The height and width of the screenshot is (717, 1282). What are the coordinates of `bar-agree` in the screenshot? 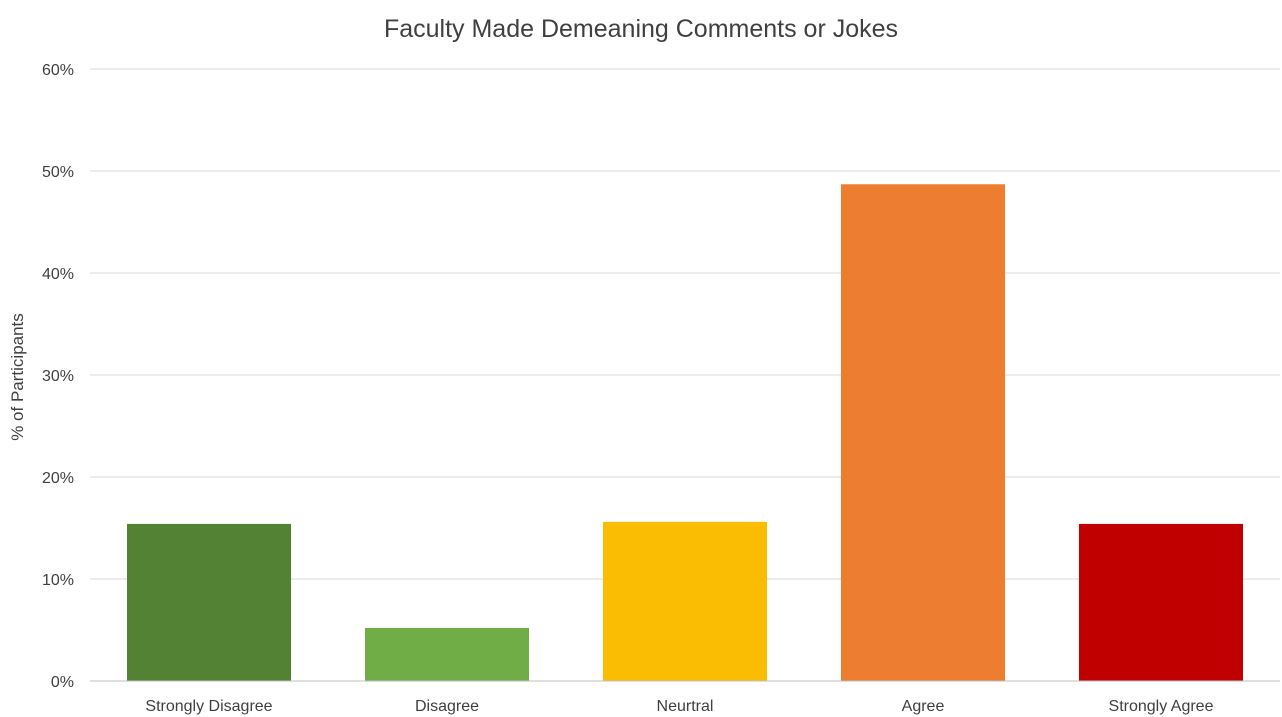 It's located at (923, 432).